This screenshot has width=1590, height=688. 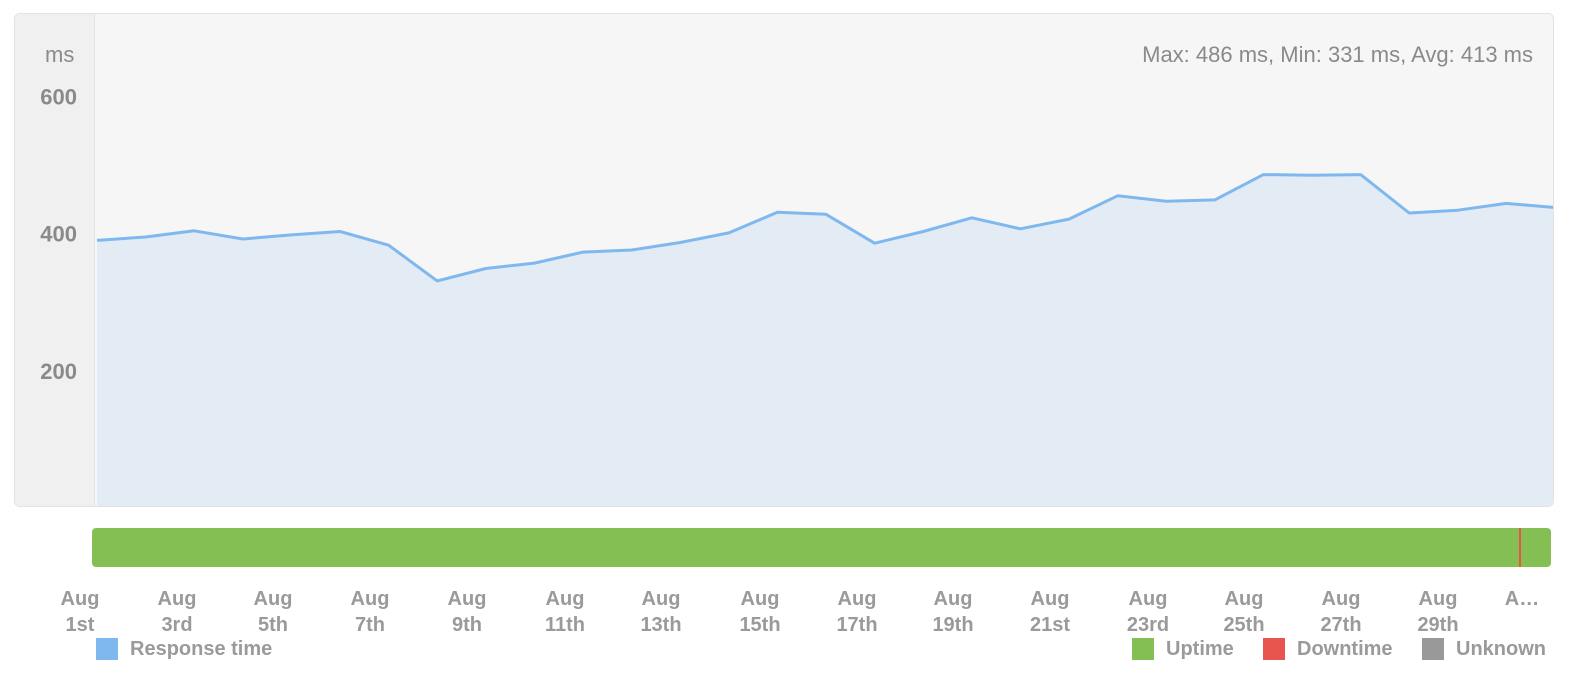 What do you see at coordinates (729, 233) in the screenshot?
I see `response-time-point: Aug 14: 401 ms` at bounding box center [729, 233].